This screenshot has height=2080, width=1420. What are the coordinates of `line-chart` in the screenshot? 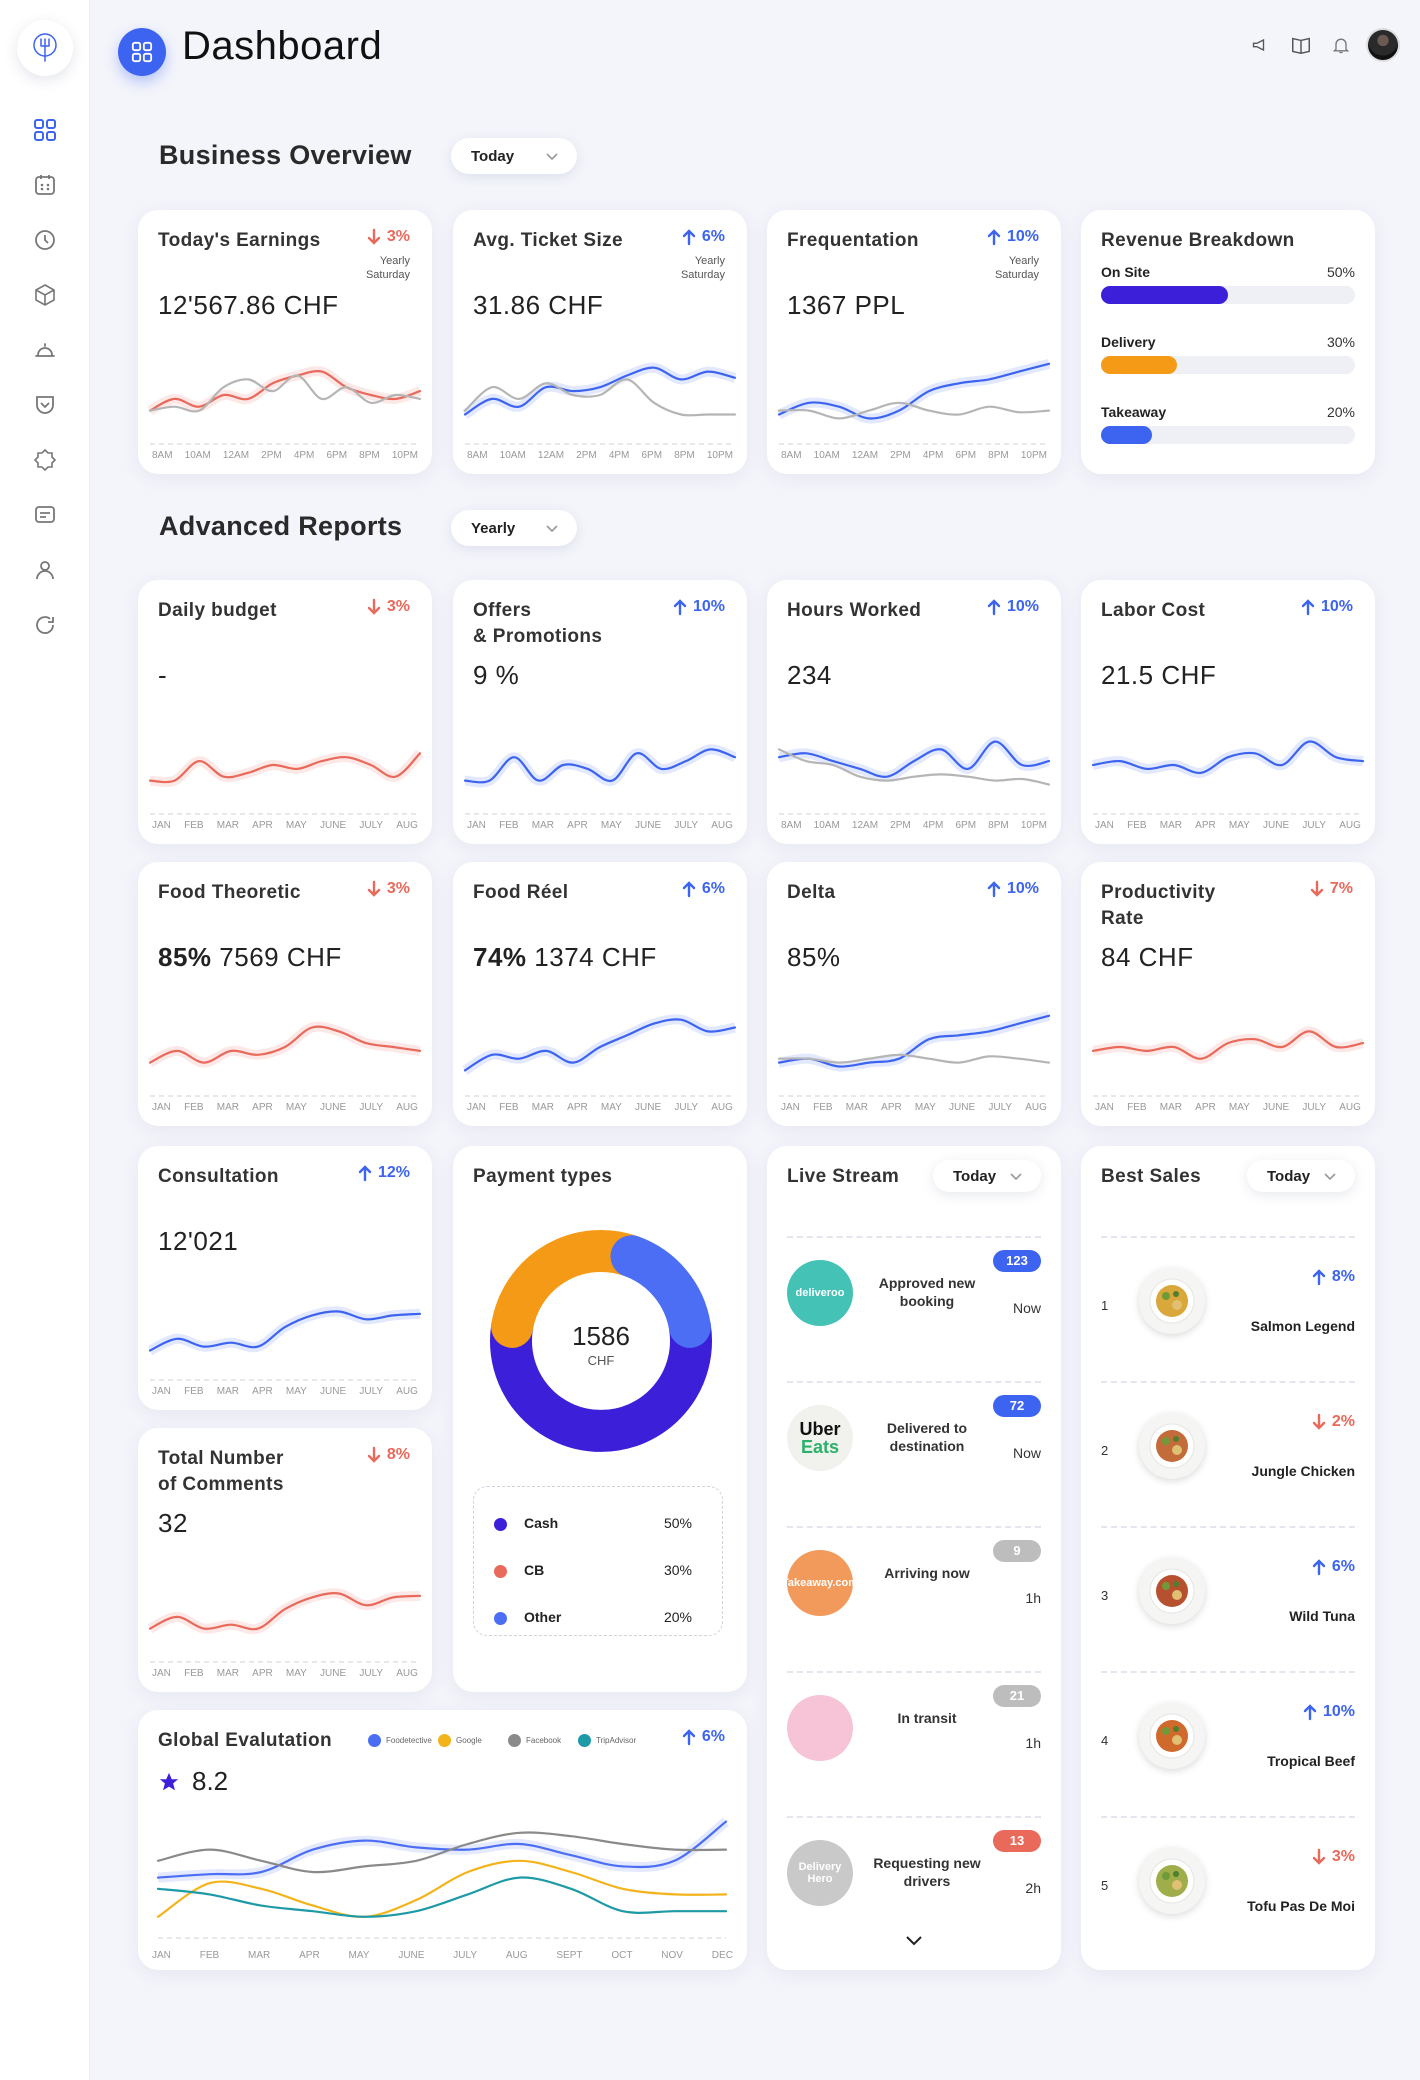 It's located at (443, 1878).